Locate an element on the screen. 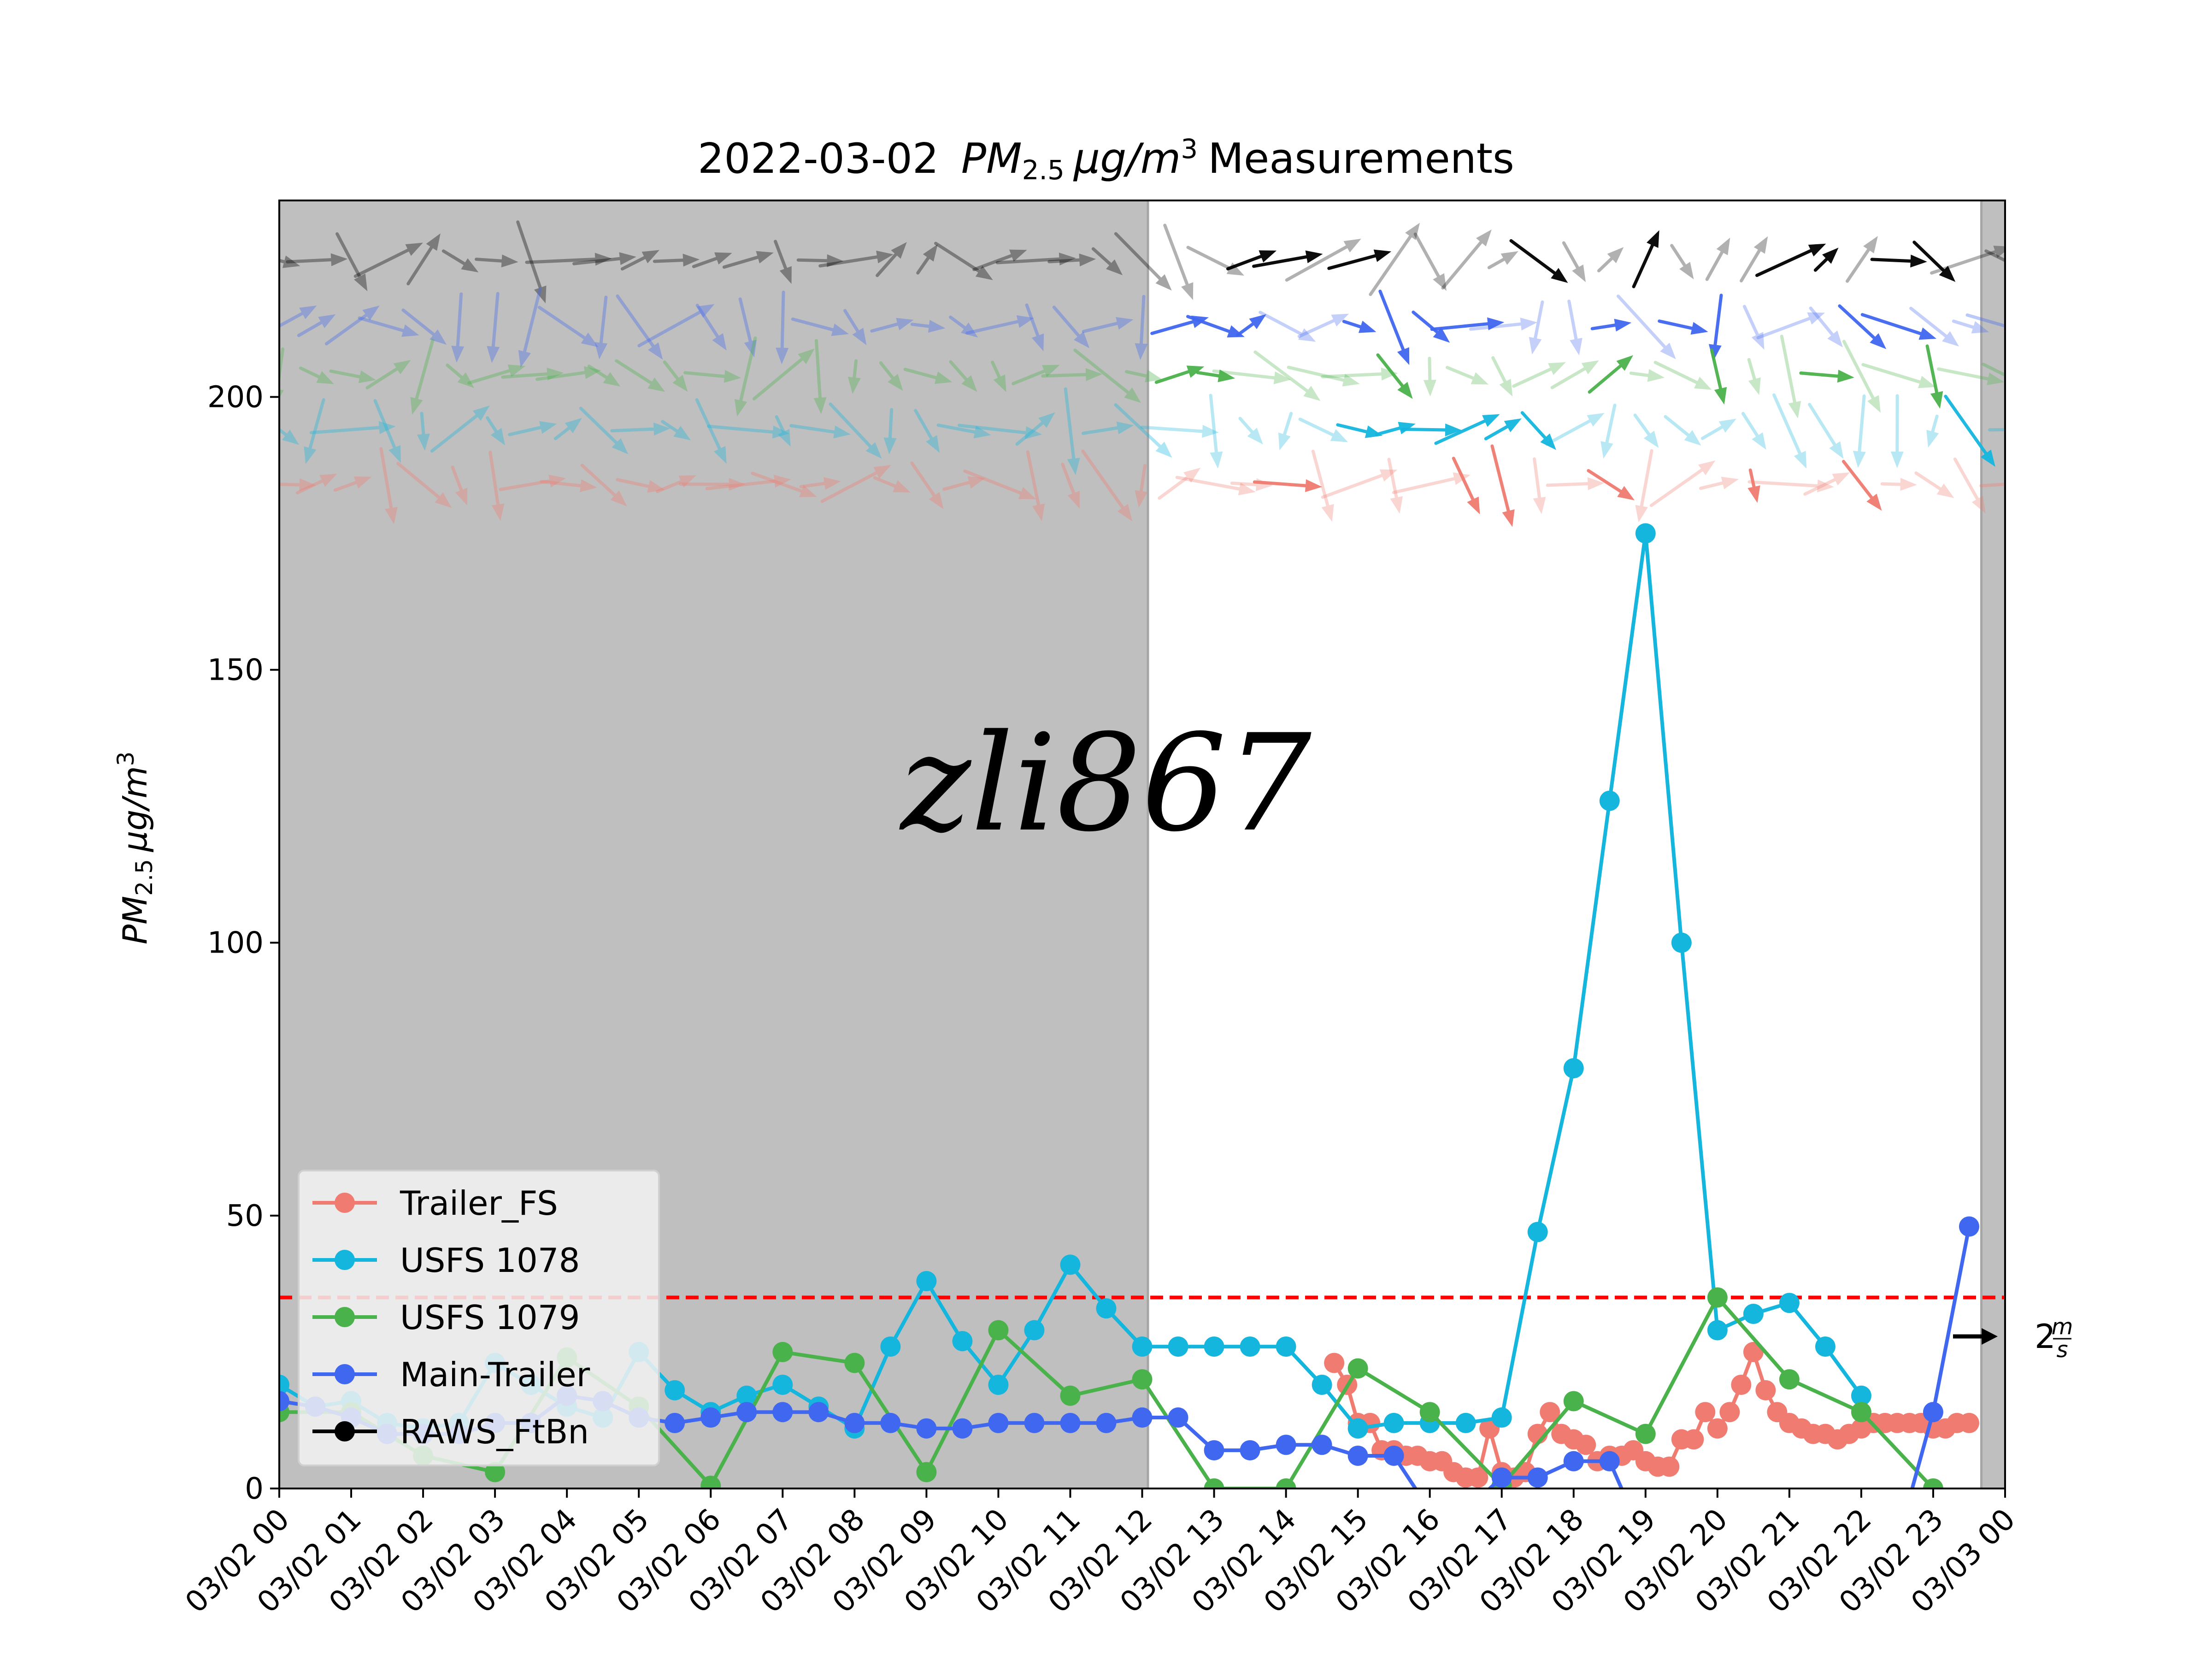 This screenshot has height=1659, width=2212. legend-label: Main-Trailer is located at coordinates (495, 1374).